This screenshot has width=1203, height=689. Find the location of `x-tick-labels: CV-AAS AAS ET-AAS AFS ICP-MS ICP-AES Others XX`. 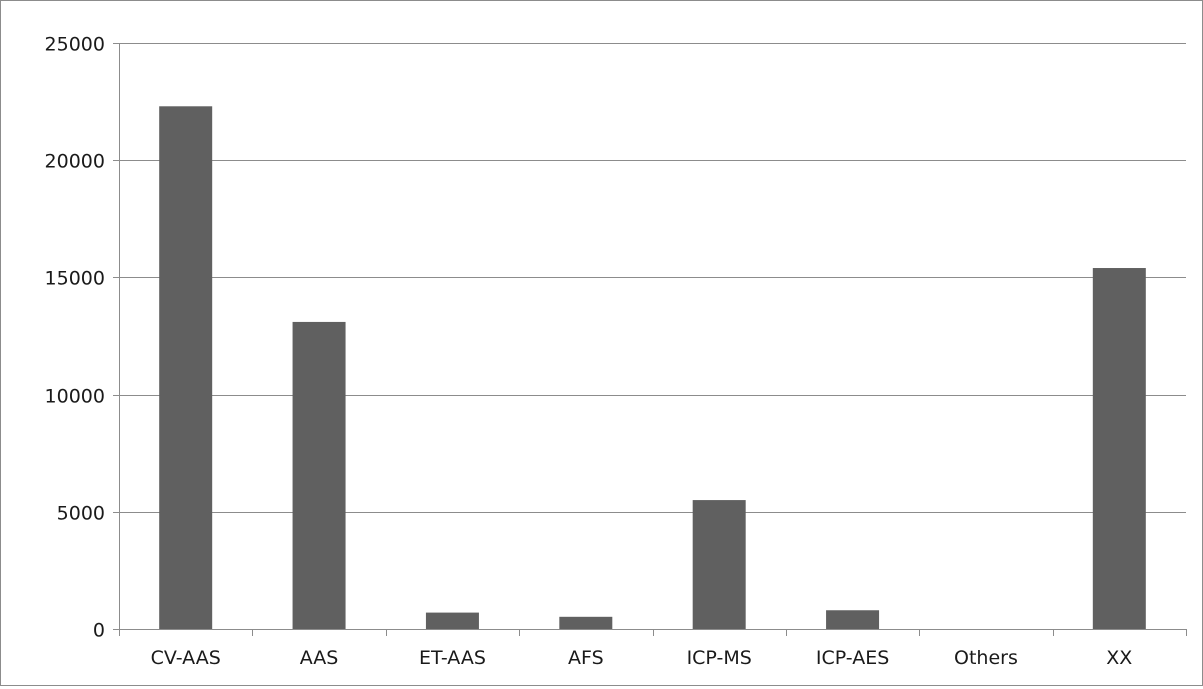

x-tick-labels: CV-AAS AAS ET-AAS AFS ICP-MS ICP-AES Others XX is located at coordinates (642, 658).